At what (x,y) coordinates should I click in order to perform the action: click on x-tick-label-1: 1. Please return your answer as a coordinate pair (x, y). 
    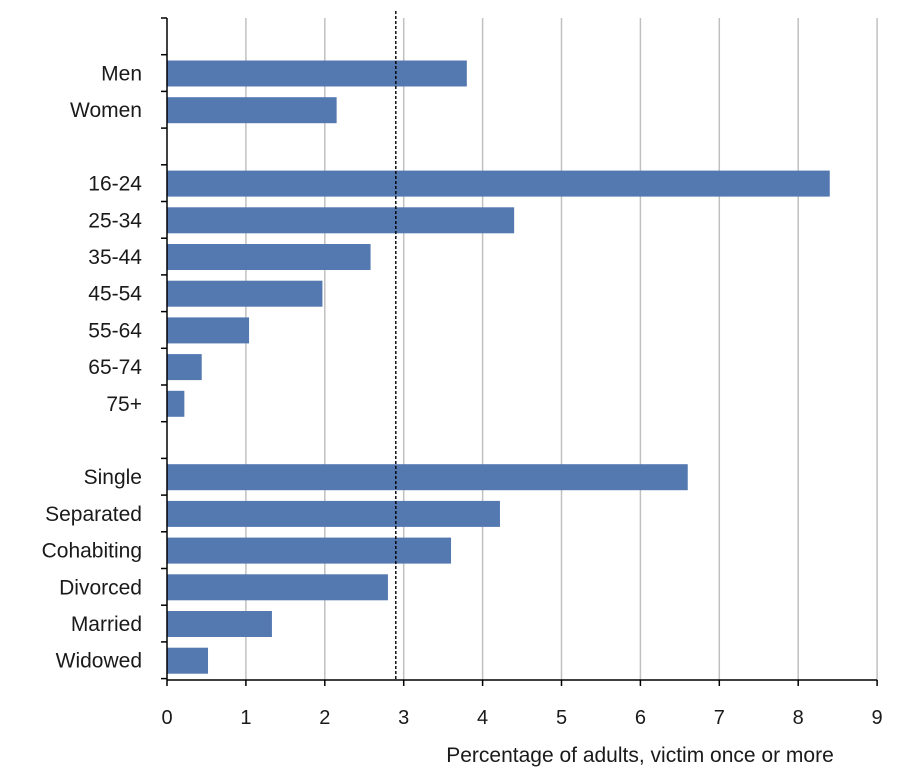
    Looking at the image, I should click on (245, 718).